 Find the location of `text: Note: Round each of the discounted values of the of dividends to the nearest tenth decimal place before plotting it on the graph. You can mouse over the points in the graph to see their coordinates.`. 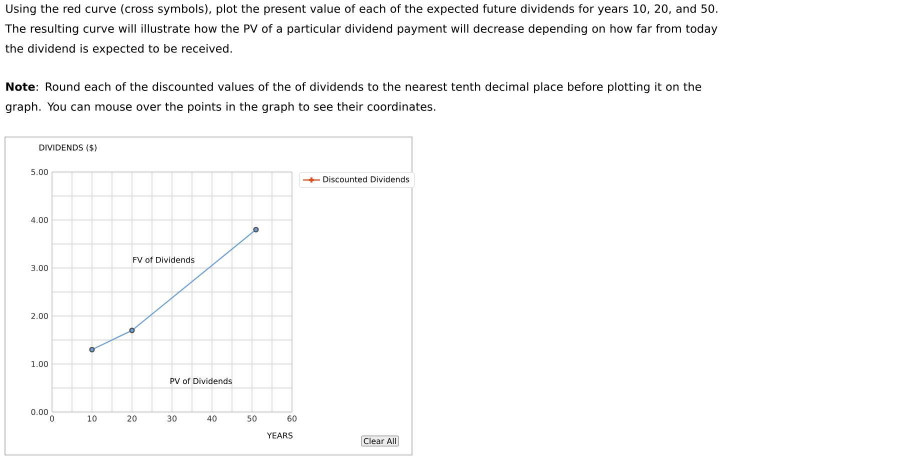

text: Note: Round each of the discounted values of the of dividends to the nearest tenth decimal place before plotting it on the graph. You can mouse over the points in the graph to see their coordinates. is located at coordinates (354, 98).